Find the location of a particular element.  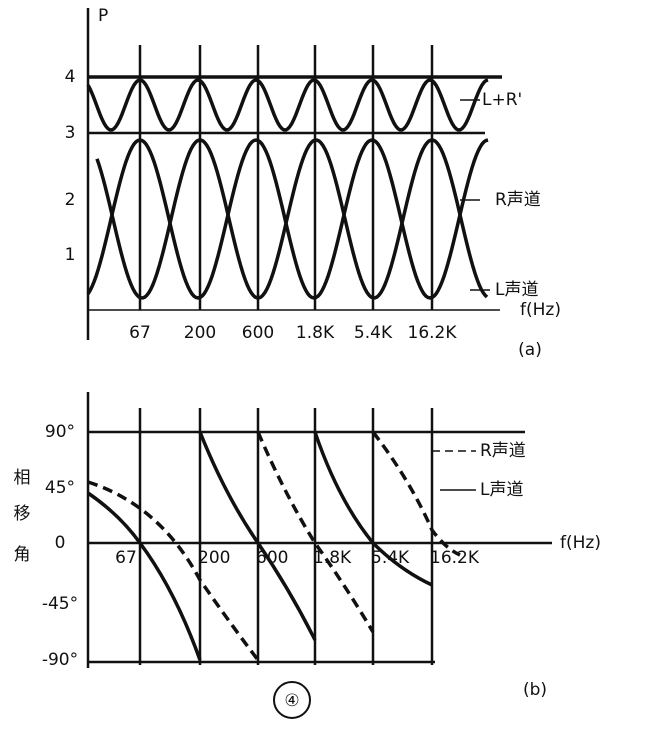

curve-a2 is located at coordinates (292, 219).